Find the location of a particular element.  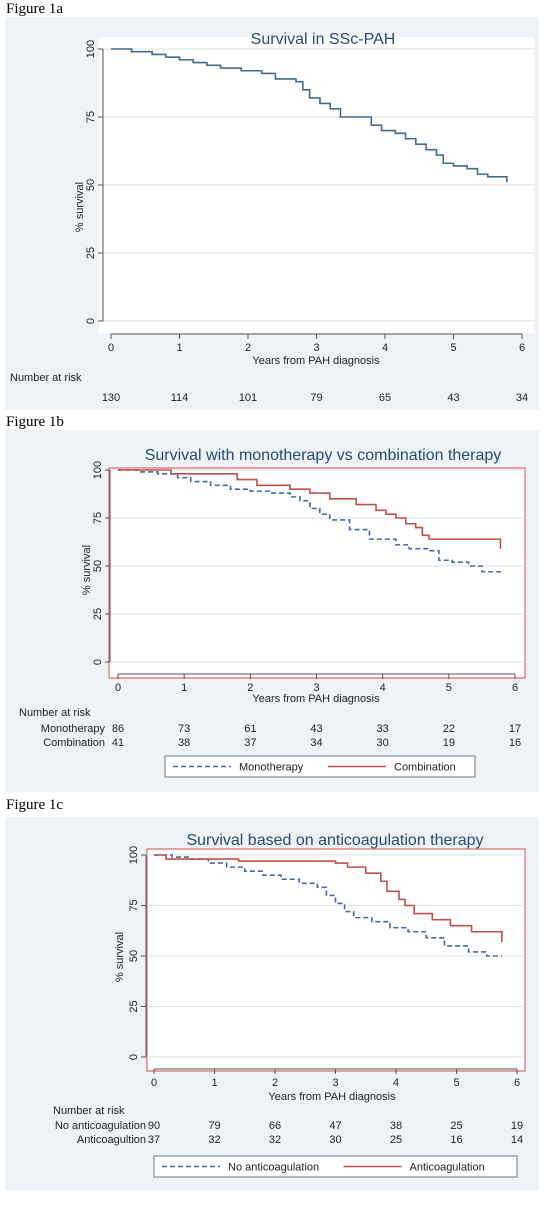

survival-curve-monotherapy is located at coordinates (310, 521).